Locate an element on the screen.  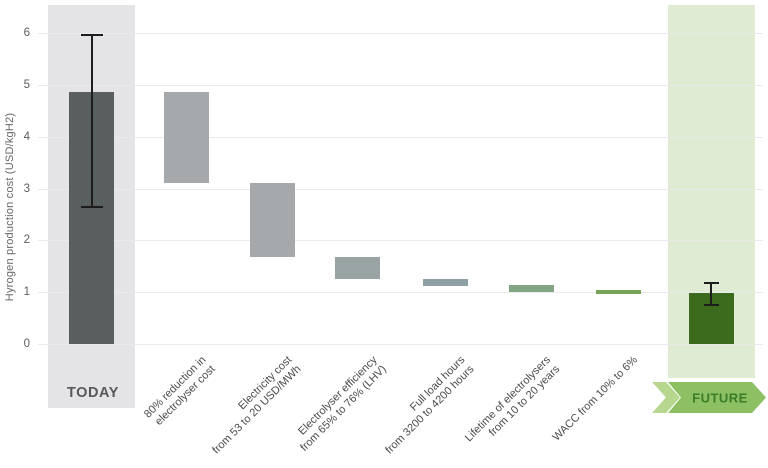
future-ribbon-chevron-icon is located at coordinates (666, 397).